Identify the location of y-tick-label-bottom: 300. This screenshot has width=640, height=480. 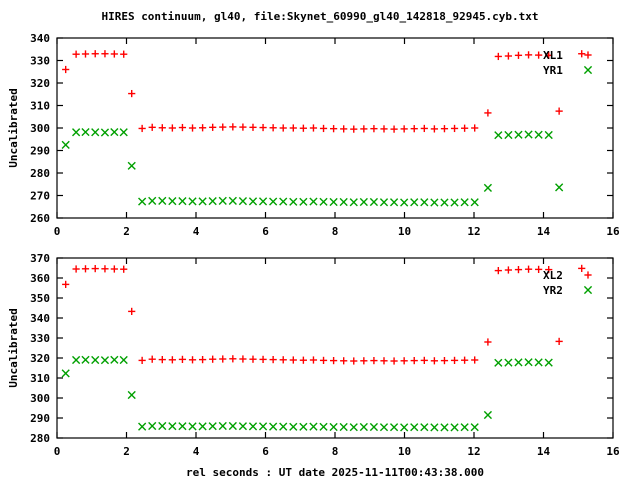
(40, 398).